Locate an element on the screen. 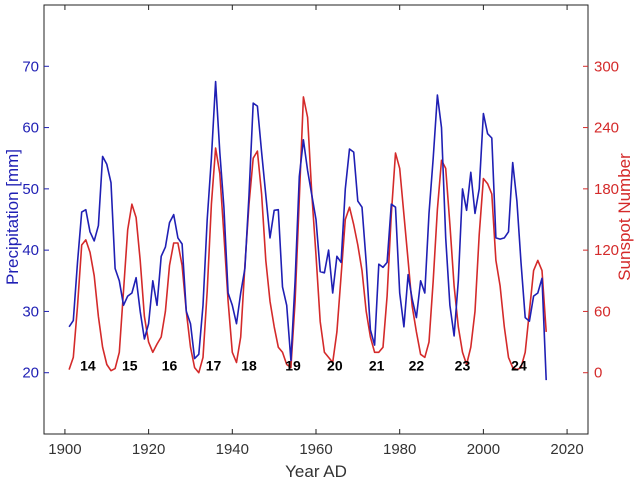 This screenshot has width=640, height=483. left-y-tick-label: 60 is located at coordinates (30, 128).